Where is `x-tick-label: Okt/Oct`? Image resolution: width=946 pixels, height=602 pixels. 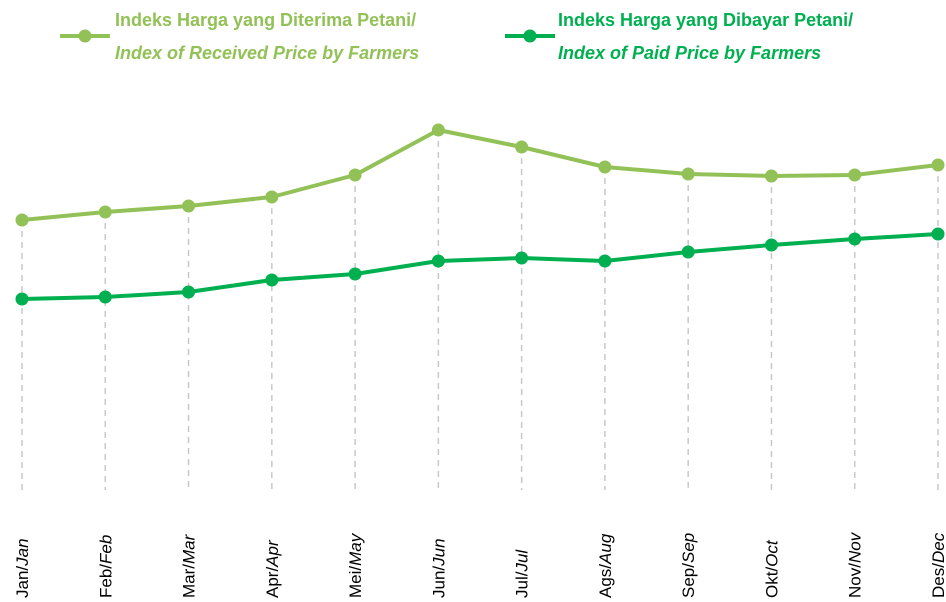 x-tick-label: Okt/Oct is located at coordinates (771, 568).